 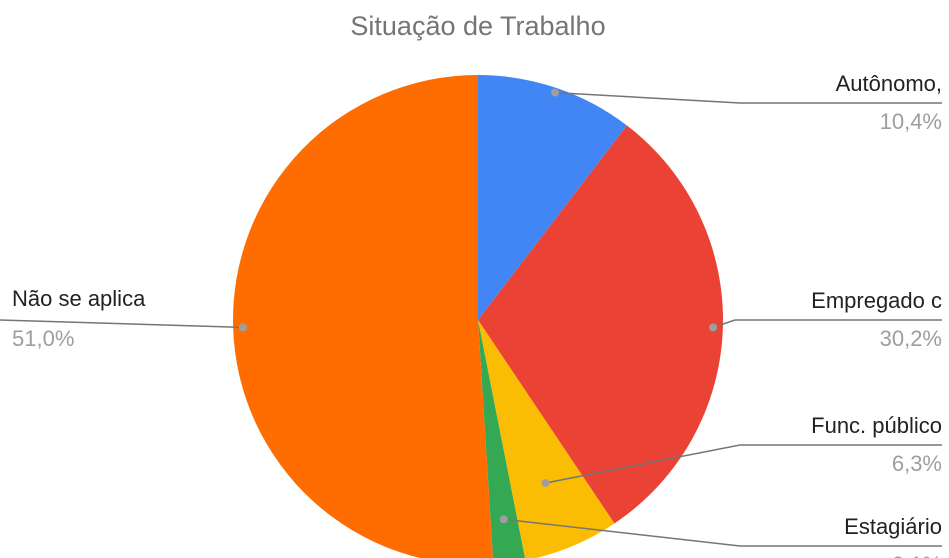 I want to click on slice-value-label: 10,4%, so click(x=911, y=121).